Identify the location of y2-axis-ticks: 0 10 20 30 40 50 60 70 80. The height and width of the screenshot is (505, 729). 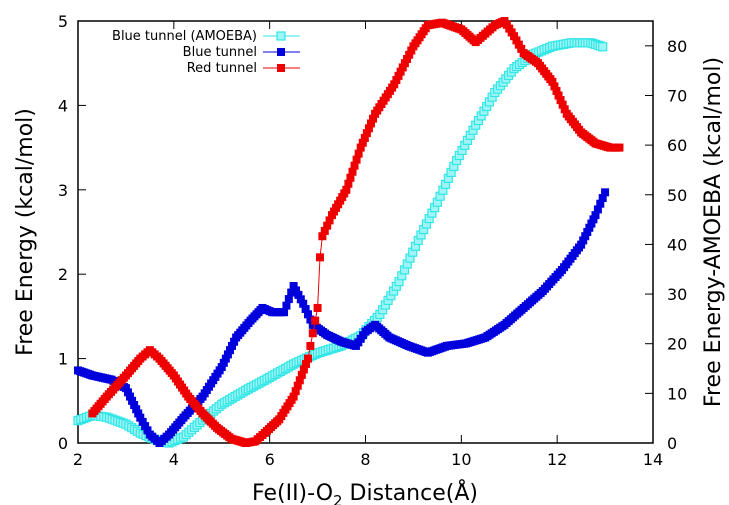
(666, 245).